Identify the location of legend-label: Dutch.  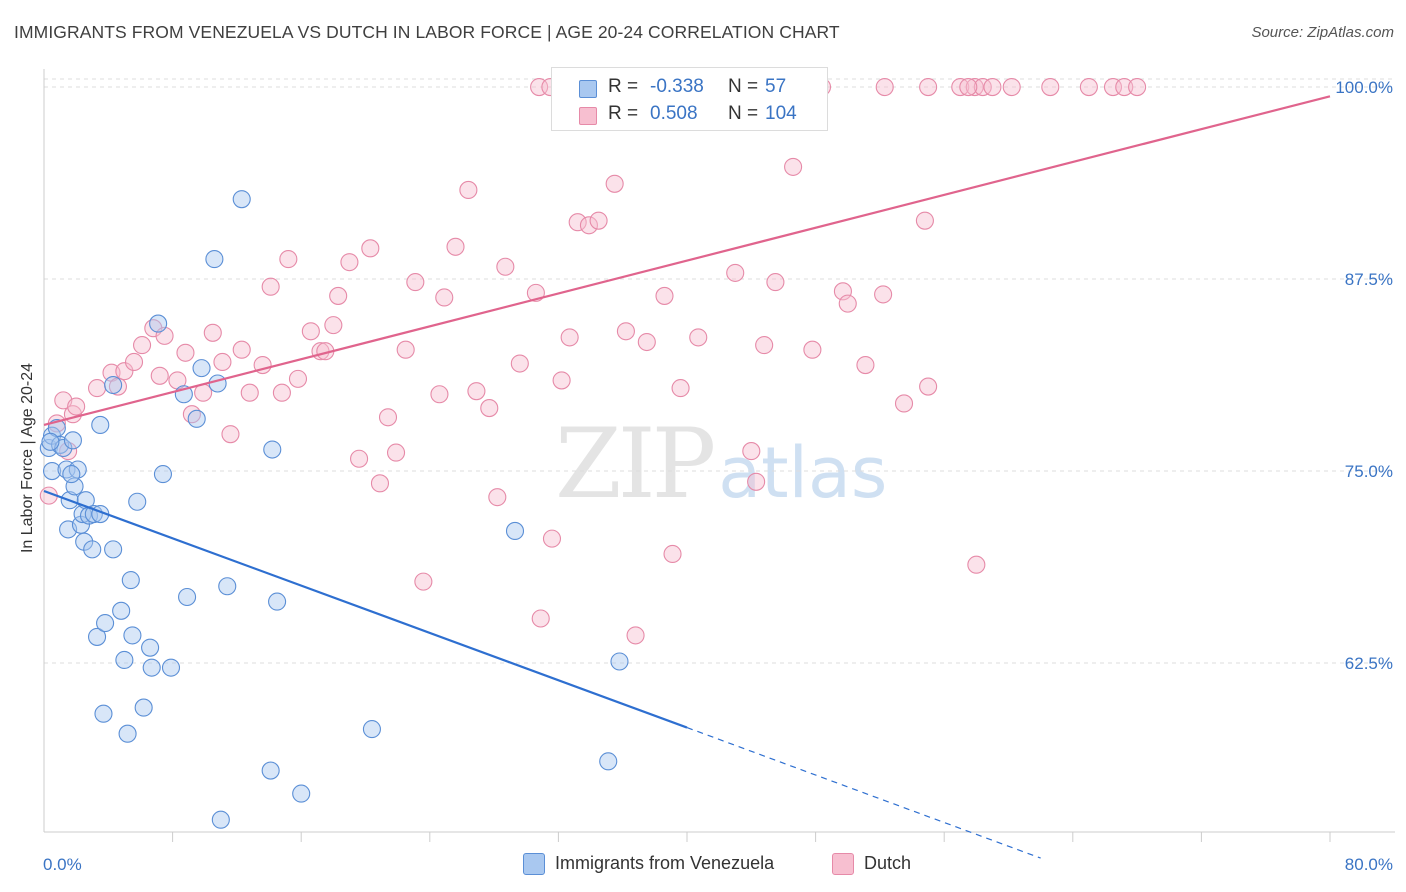
(888, 863).